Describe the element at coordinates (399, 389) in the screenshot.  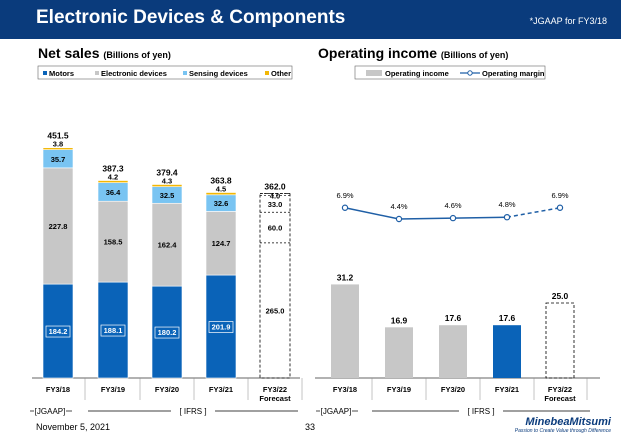
I see `operating-category-1: FY3/19` at that location.